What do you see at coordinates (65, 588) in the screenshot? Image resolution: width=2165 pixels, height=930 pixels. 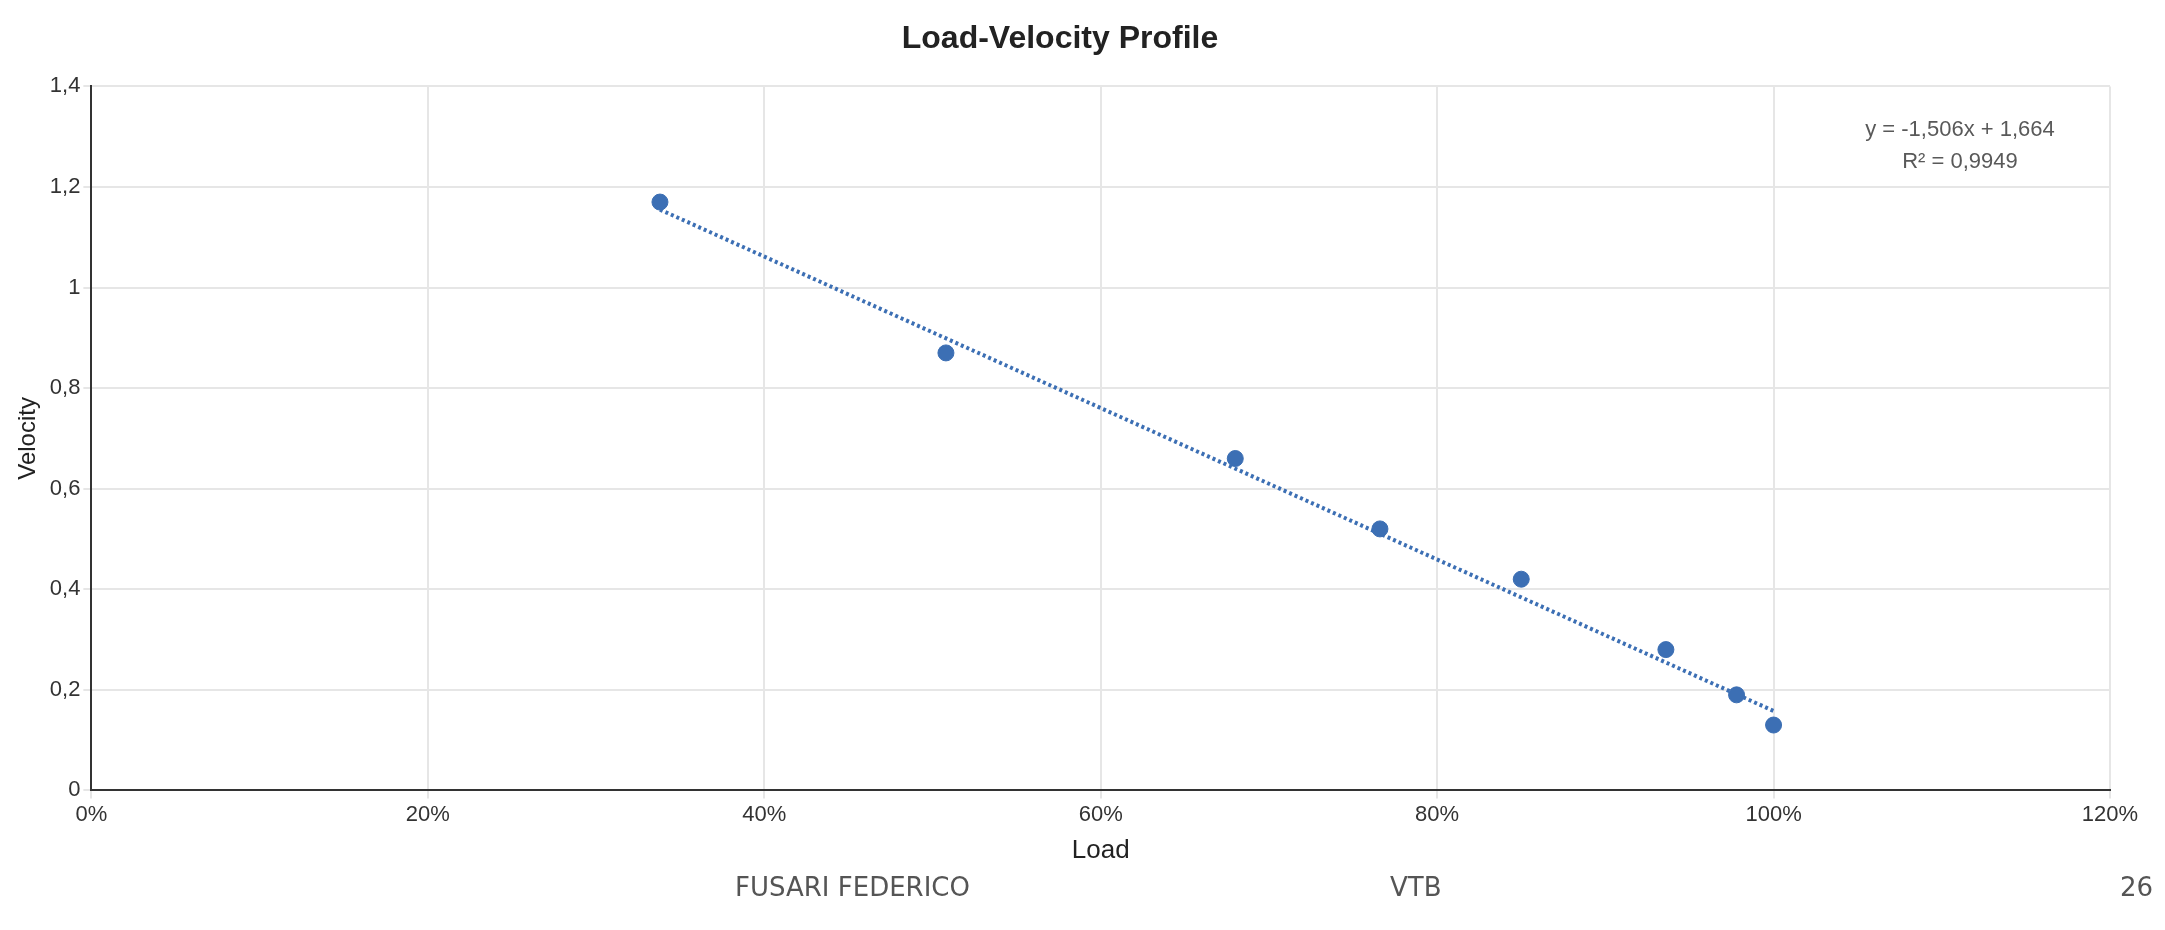 I see `y-tick-label: 0,4` at bounding box center [65, 588].